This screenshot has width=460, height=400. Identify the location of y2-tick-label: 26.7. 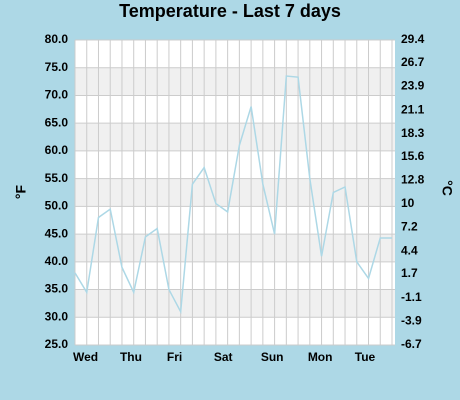
(413, 62).